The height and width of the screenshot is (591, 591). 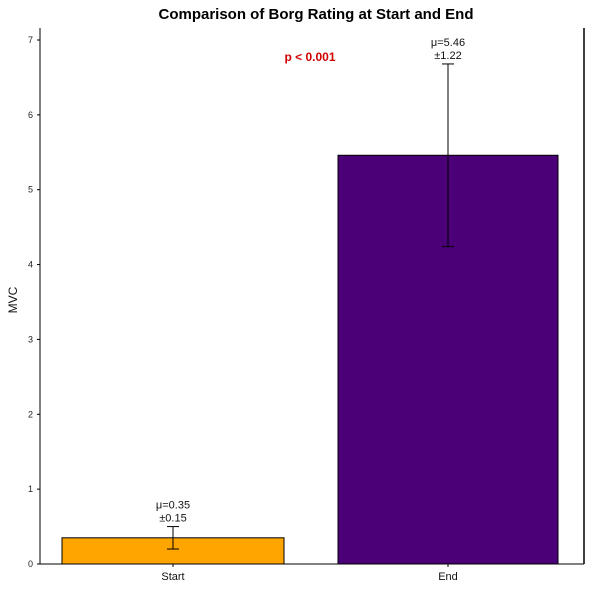 What do you see at coordinates (309, 57) in the screenshot?
I see `significance-label: p < 0.001` at bounding box center [309, 57].